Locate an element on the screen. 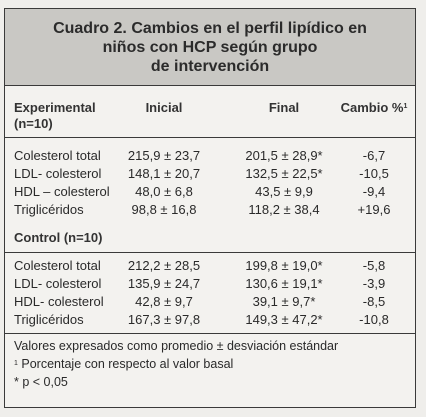 The height and width of the screenshot is (417, 426). row-final: 130,6 ± 19,1* is located at coordinates (284, 283).